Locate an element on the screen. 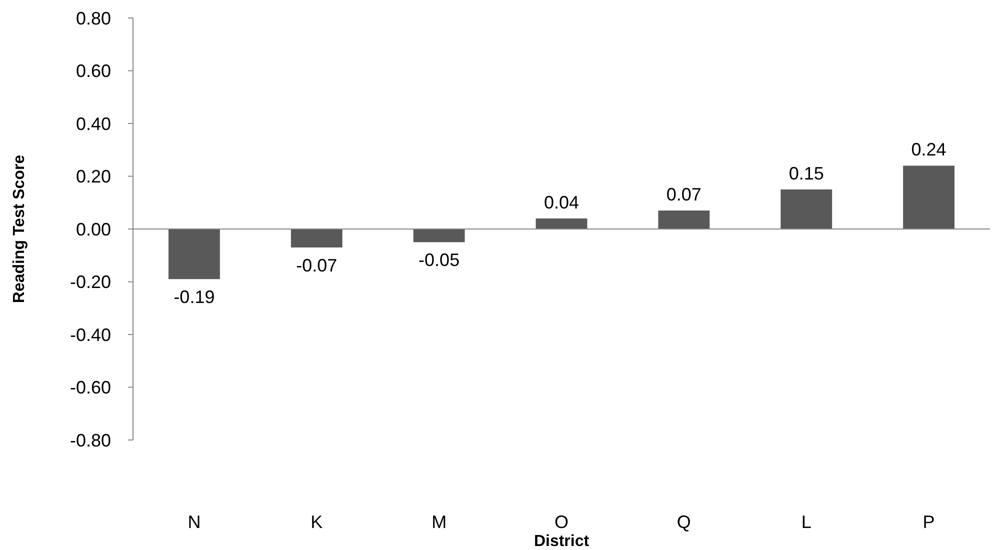  x-axis-title: District is located at coordinates (562, 541).